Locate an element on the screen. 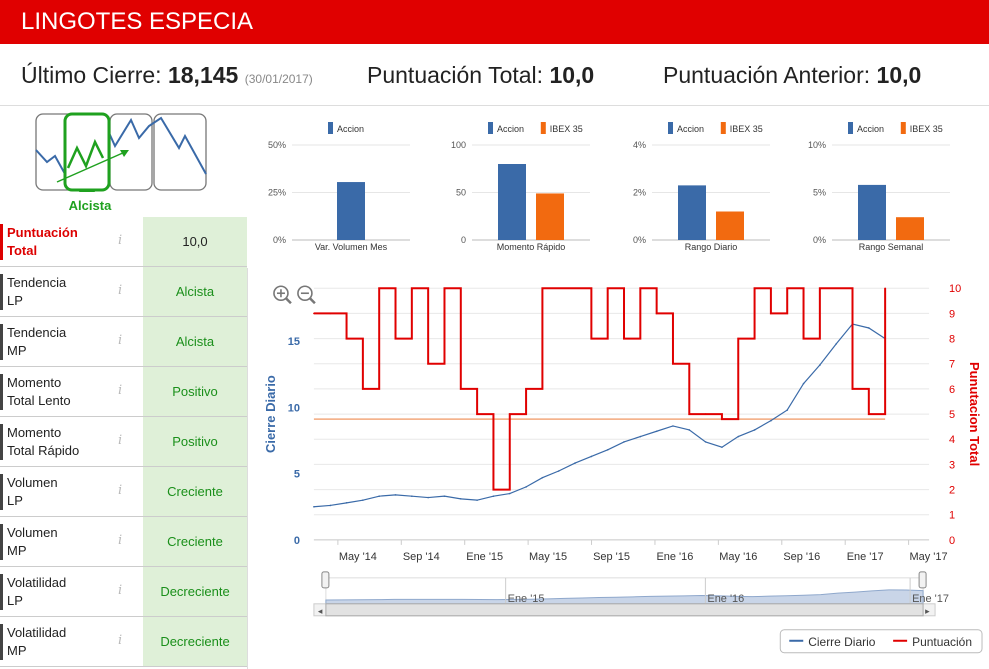  y-tick-label: 10 is located at coordinates (294, 408).